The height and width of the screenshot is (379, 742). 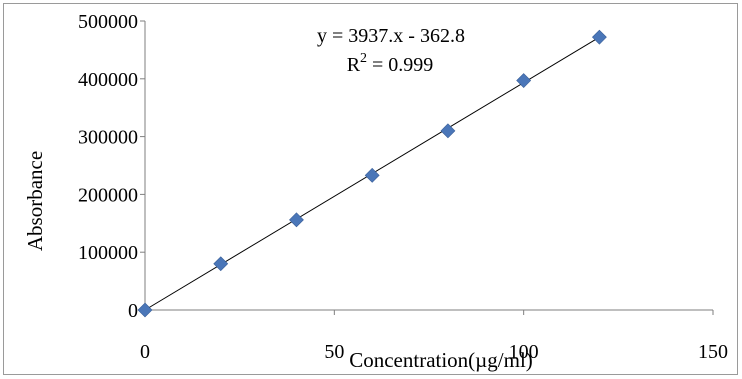 I want to click on y-tick-label: 200000, so click(x=108, y=195).